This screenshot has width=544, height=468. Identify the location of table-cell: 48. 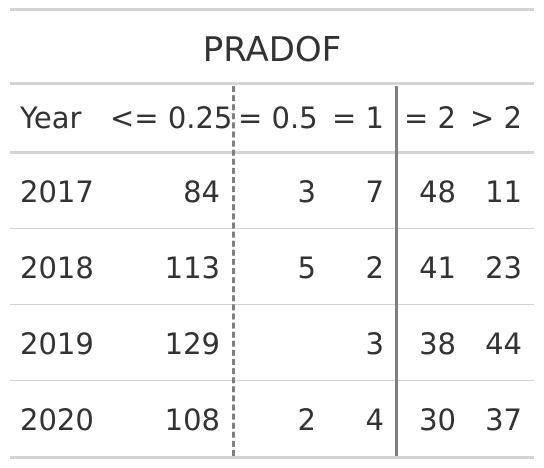
(437, 192).